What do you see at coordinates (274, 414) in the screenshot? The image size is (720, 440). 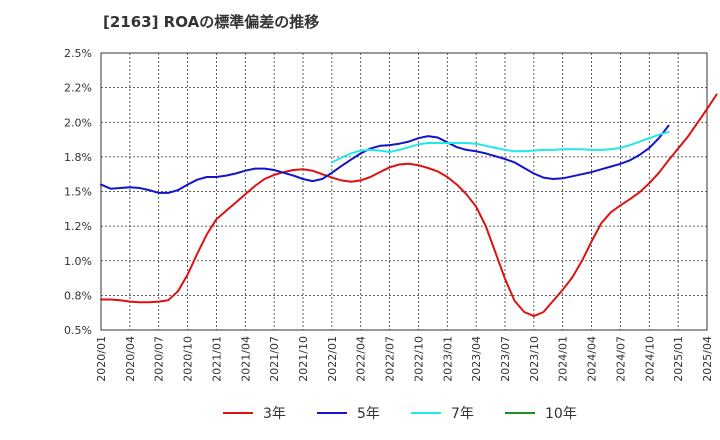 I see `legend-label: 3年` at bounding box center [274, 414].